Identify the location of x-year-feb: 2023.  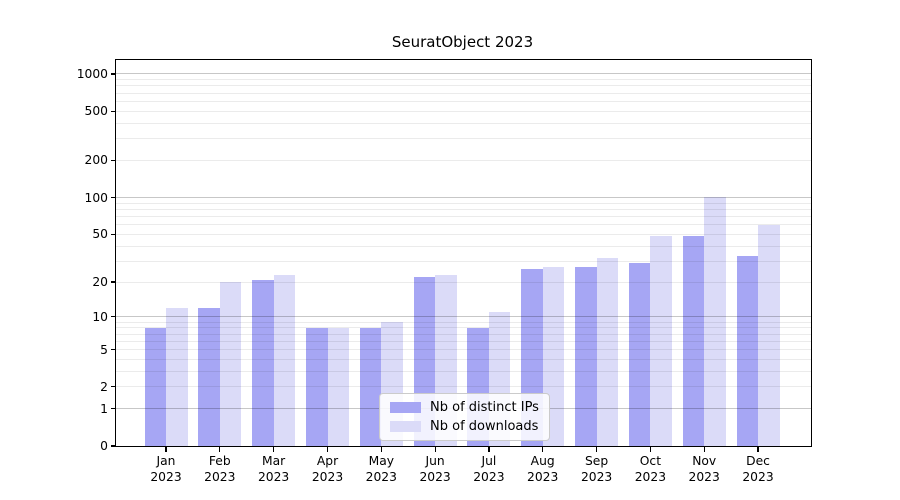
(220, 476).